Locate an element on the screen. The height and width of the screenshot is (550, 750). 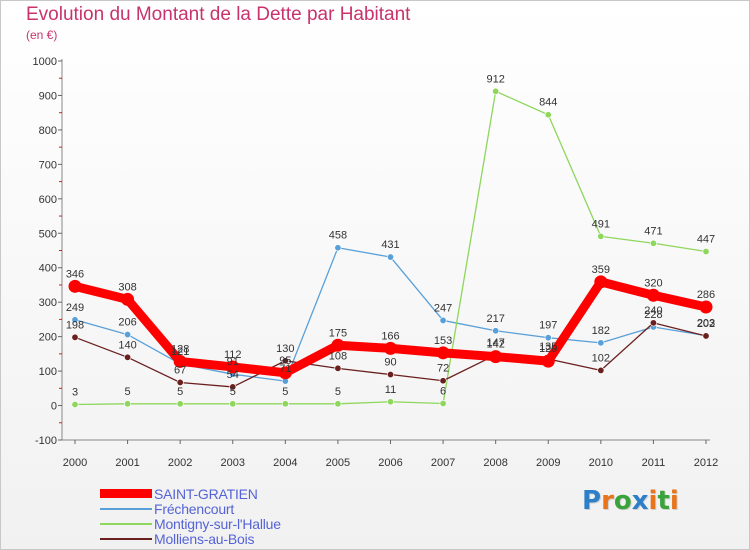
data-label: 447 is located at coordinates (706, 240).